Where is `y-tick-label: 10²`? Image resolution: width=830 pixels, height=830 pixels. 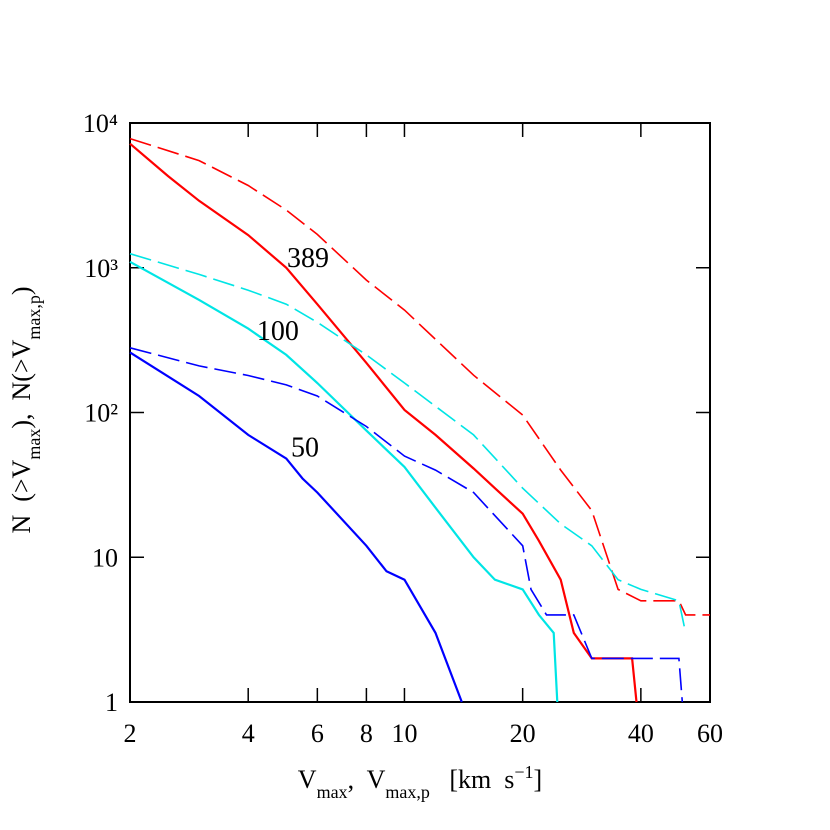 y-tick-label: 10² is located at coordinates (101, 413).